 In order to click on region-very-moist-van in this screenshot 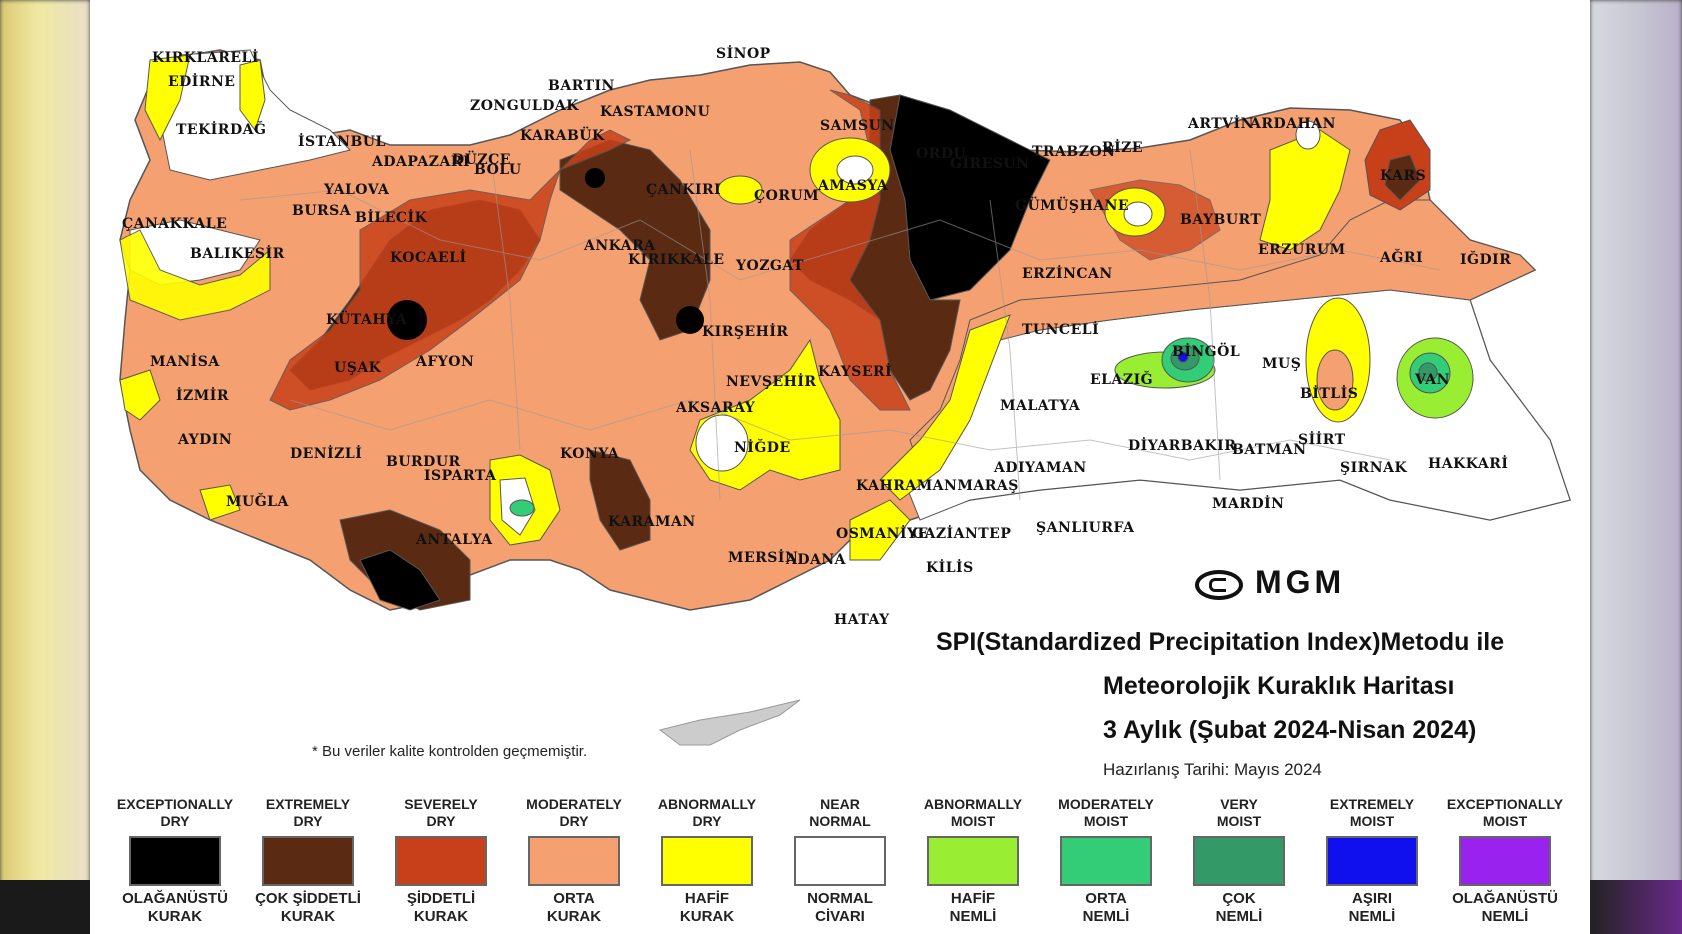, I will do `click(1428, 372)`.